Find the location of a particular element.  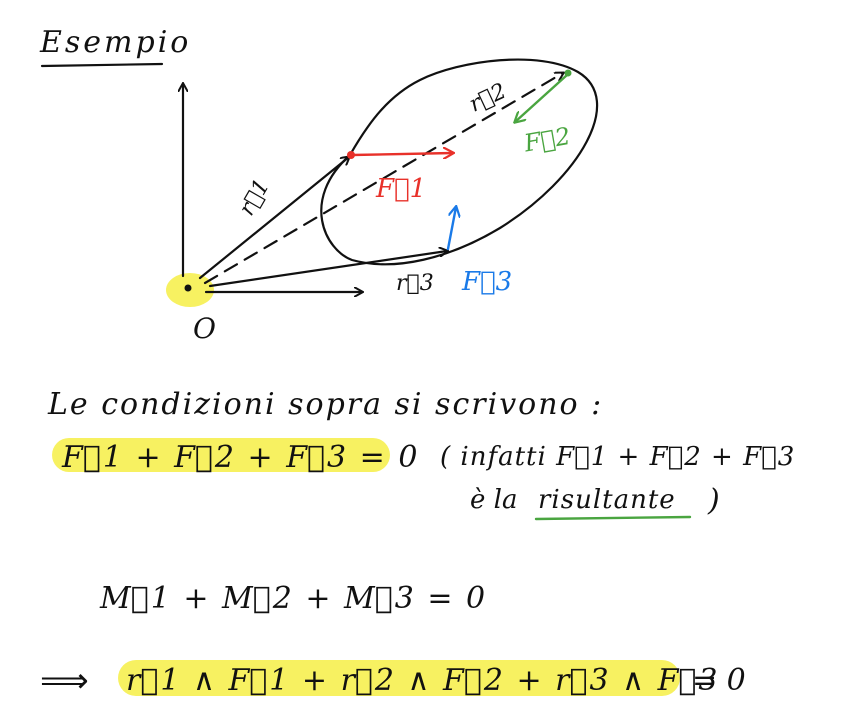

risultante-underline is located at coordinates (613, 518).